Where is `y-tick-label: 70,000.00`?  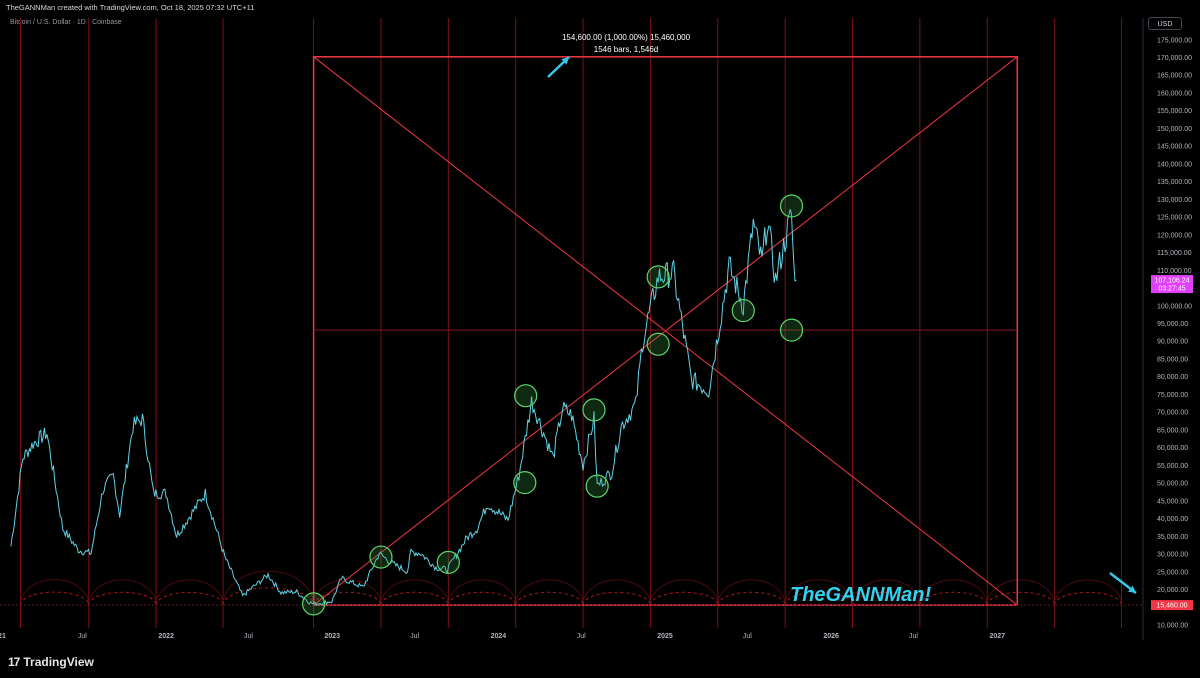
y-tick-label: 70,000.00 is located at coordinates (1172, 413).